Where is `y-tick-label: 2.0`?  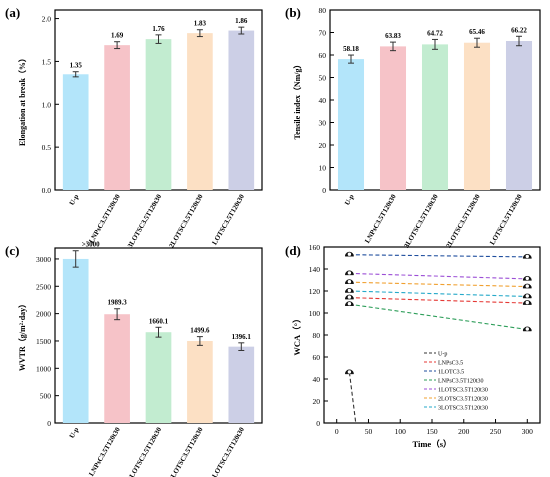
y-tick-label: 2.0 is located at coordinates (47, 19).